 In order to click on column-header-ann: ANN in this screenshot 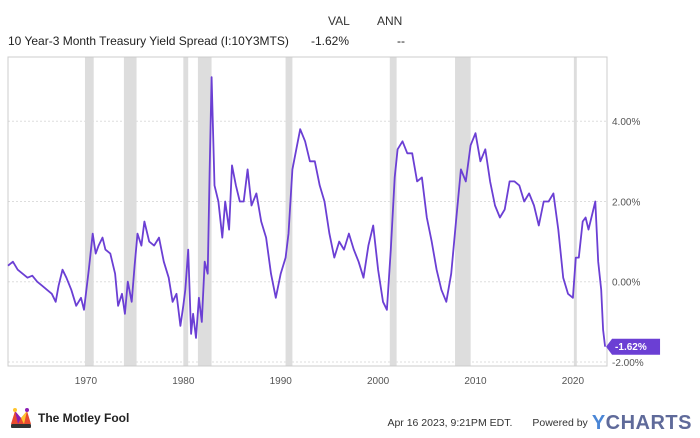, I will do `click(390, 21)`.